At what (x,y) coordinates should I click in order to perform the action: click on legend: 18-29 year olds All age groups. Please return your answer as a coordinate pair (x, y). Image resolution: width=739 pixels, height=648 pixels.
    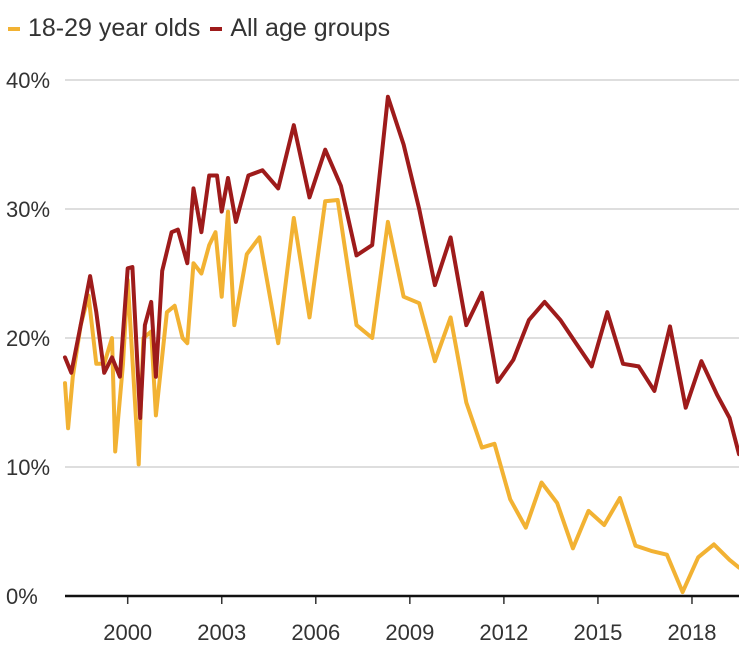
    Looking at the image, I should click on (199, 28).